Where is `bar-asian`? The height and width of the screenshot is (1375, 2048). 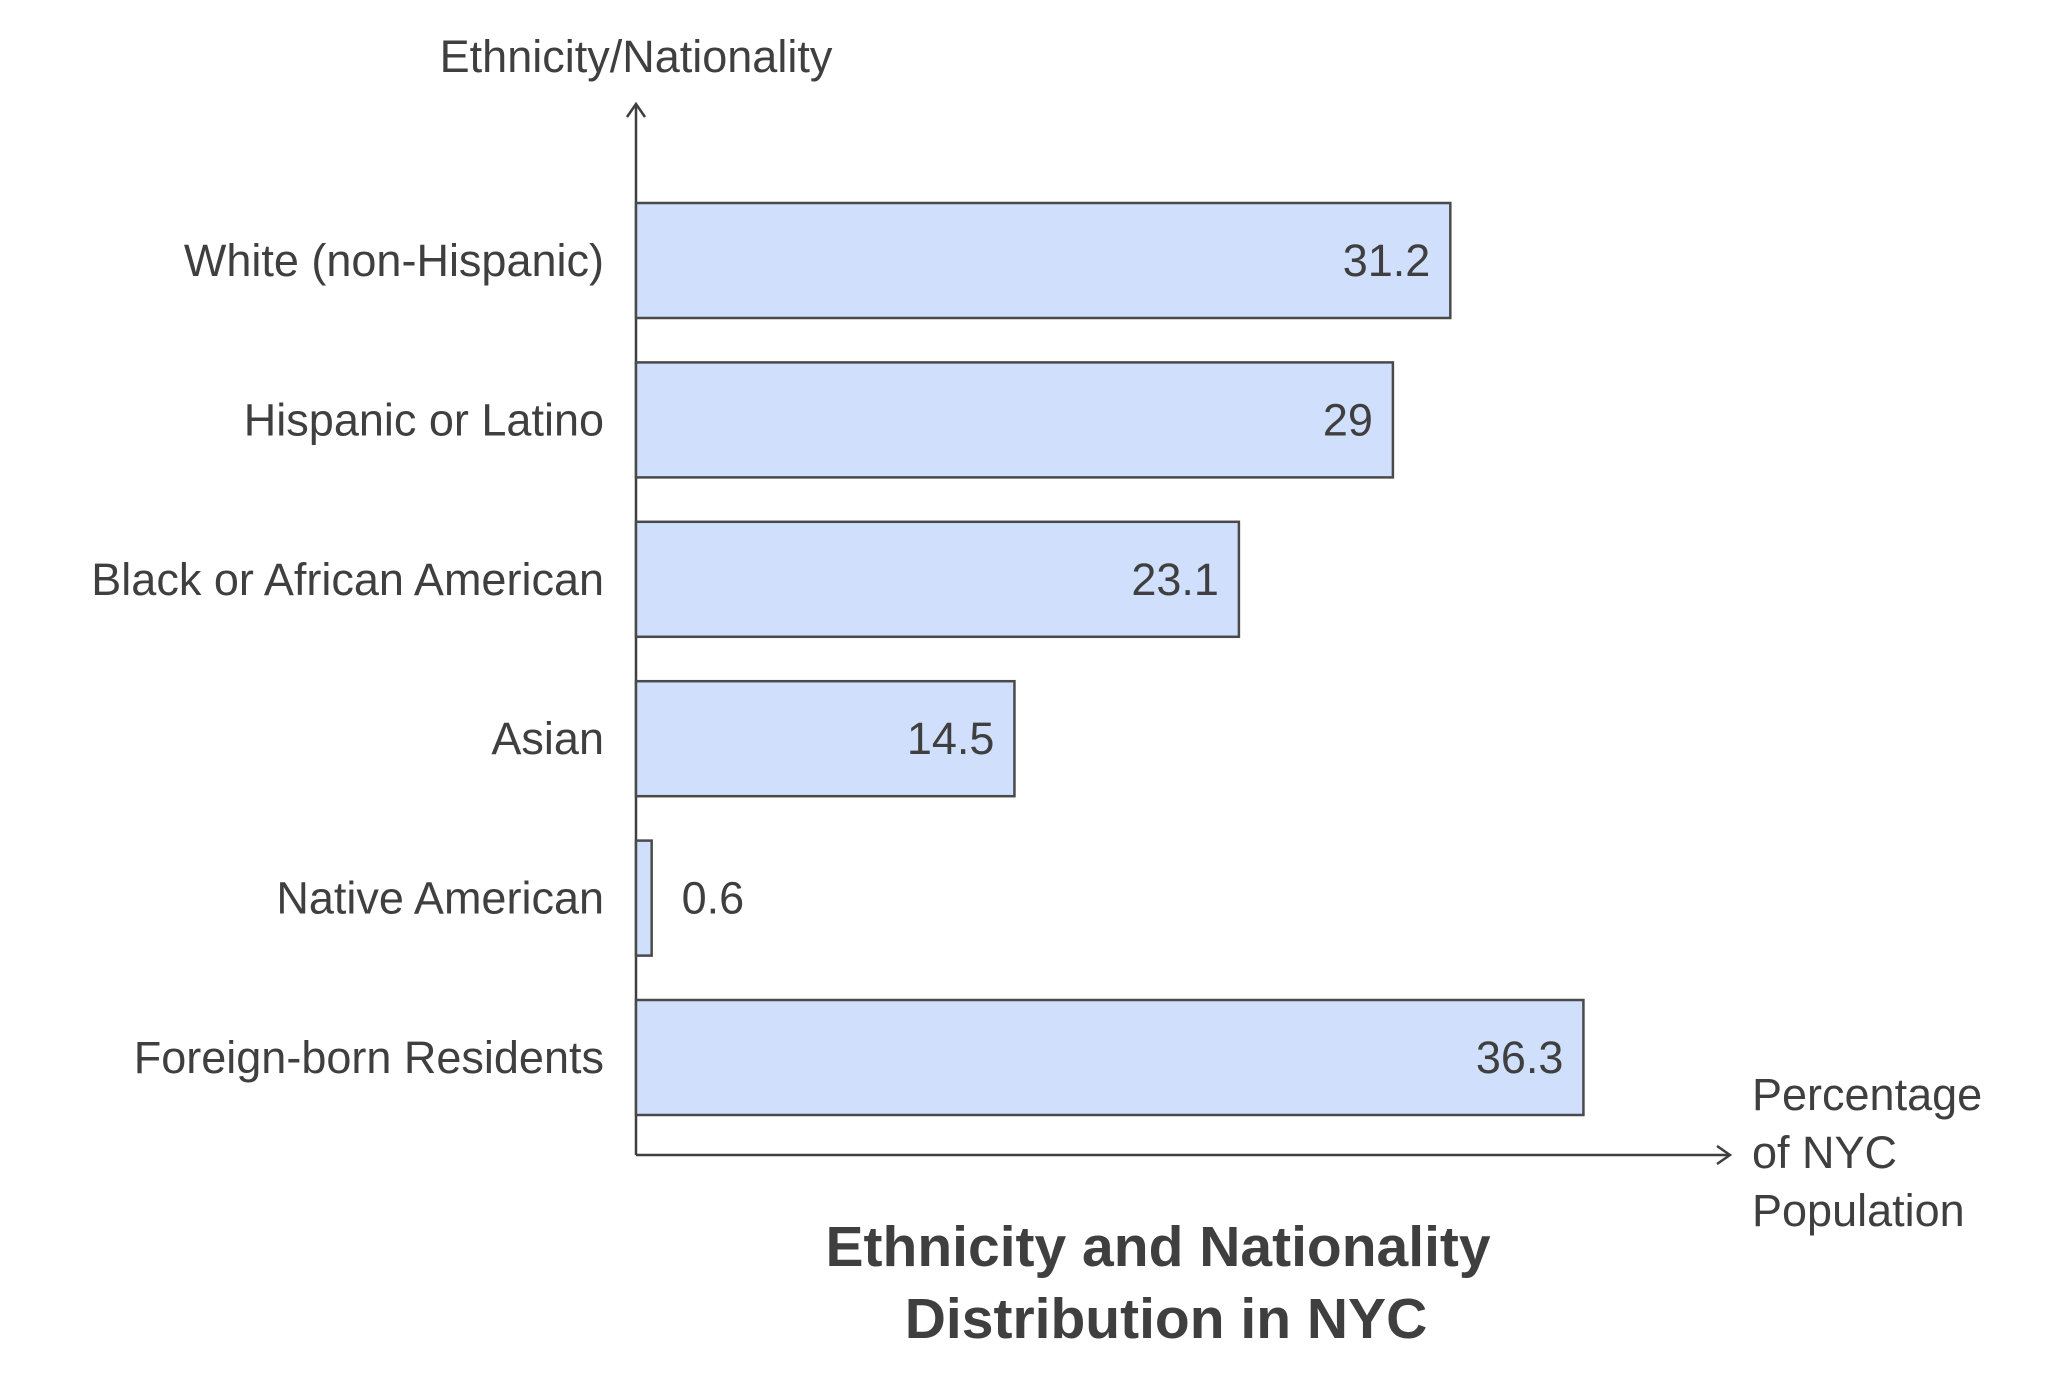
bar-asian is located at coordinates (825, 738).